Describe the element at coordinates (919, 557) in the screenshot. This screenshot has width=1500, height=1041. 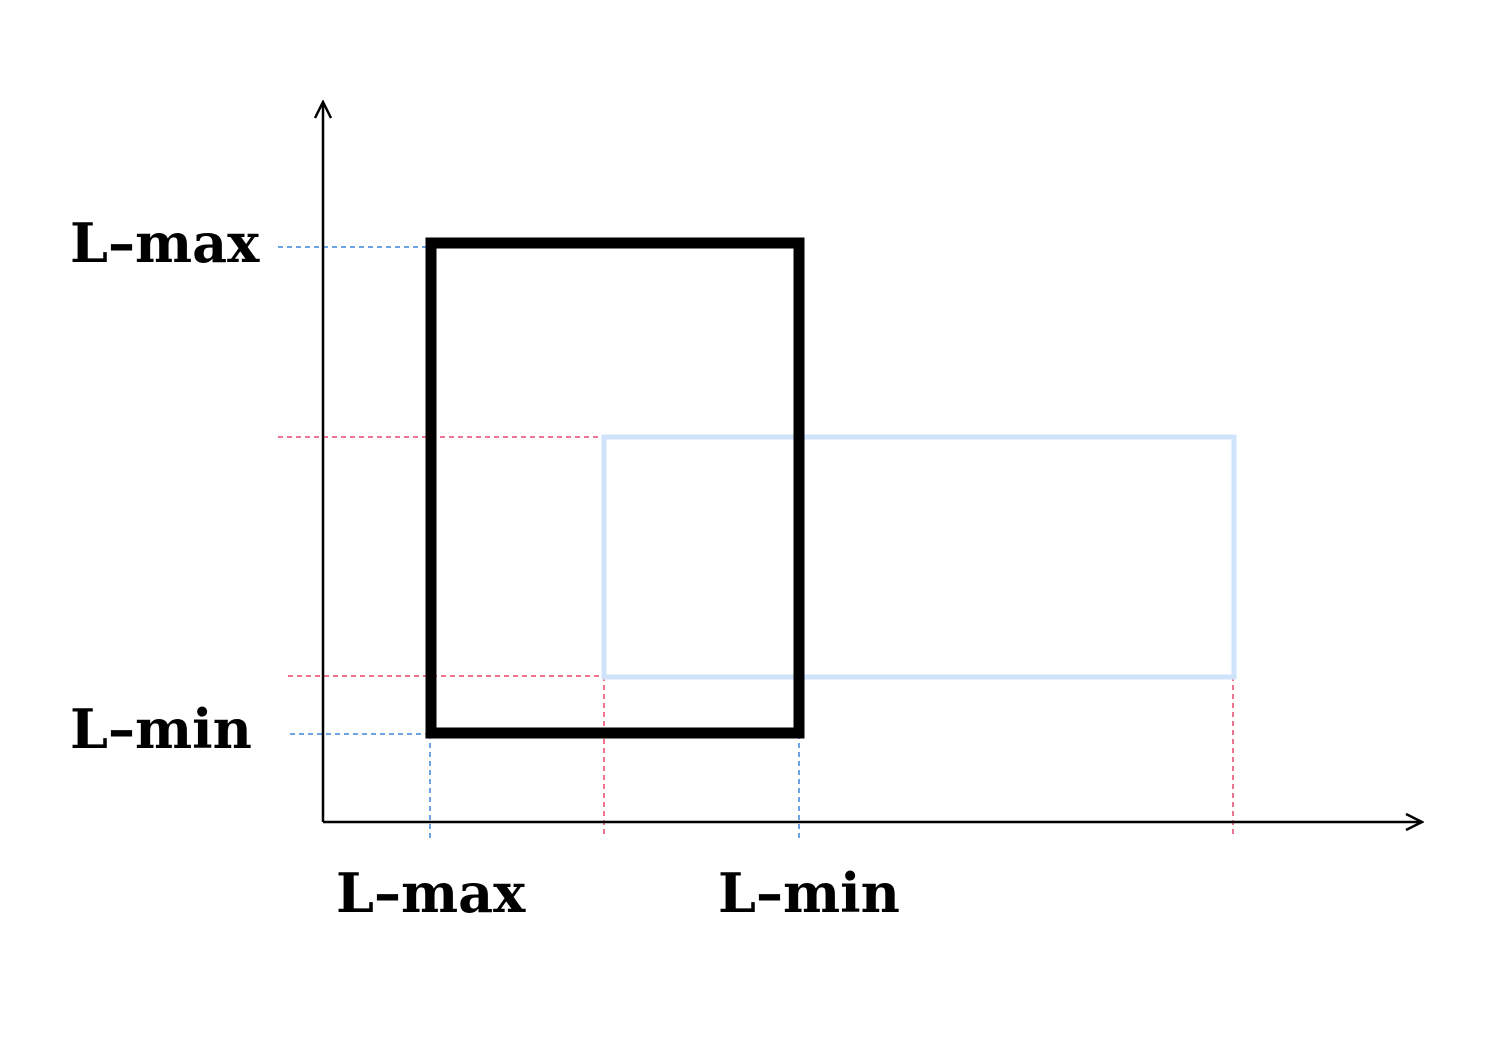
I see `secondary-rectangle` at that location.